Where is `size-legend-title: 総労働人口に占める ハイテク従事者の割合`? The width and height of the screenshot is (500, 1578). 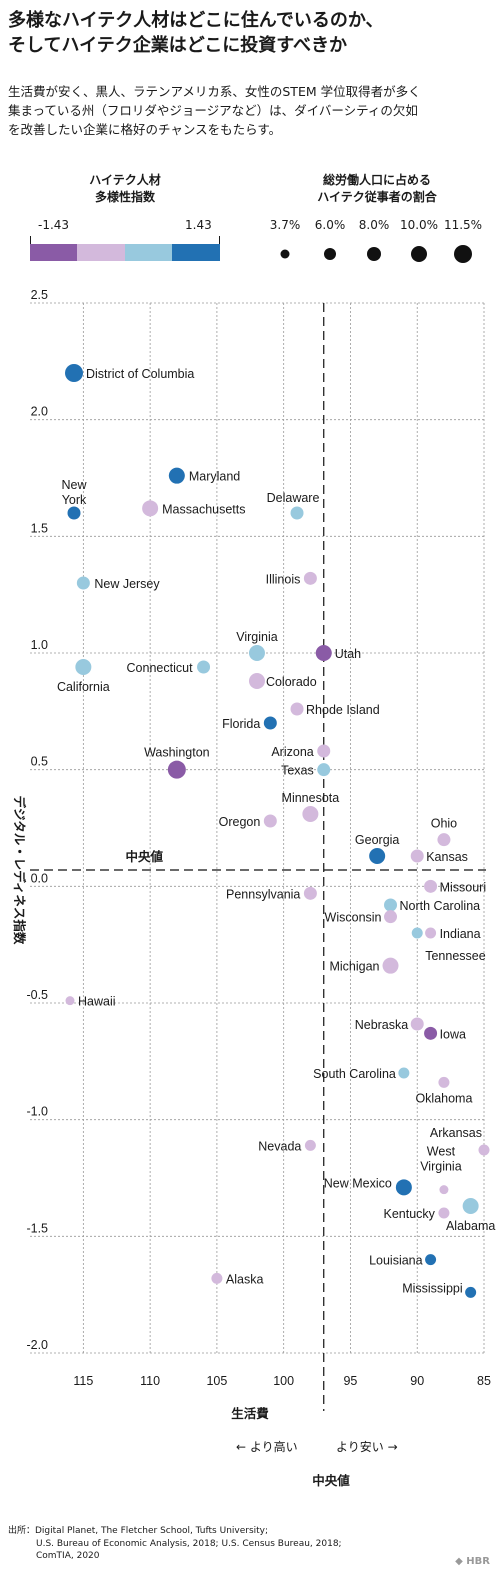 size-legend-title: 総労働人口に占める ハイテク従事者の割合 is located at coordinates (377, 189).